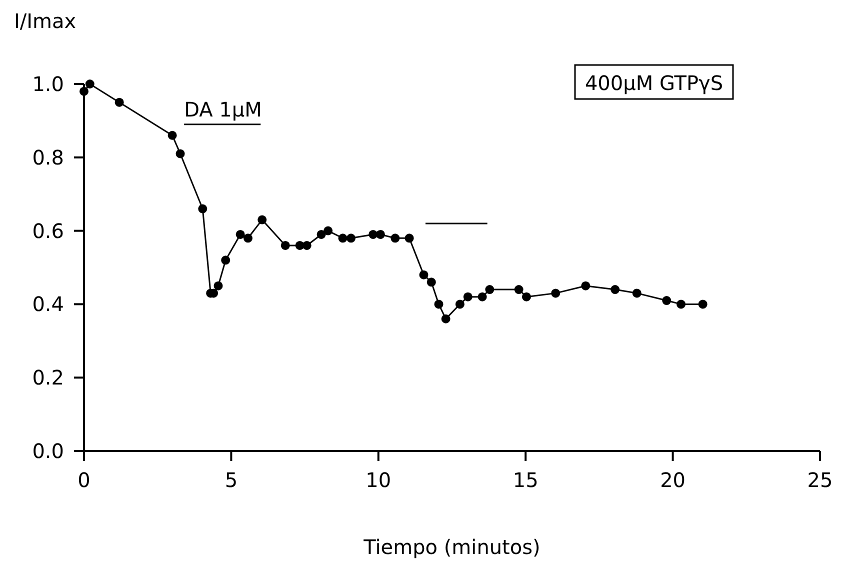 This screenshot has width=841, height=571. Describe the element at coordinates (525, 480) in the screenshot. I see `x-tick-label: 15` at that location.